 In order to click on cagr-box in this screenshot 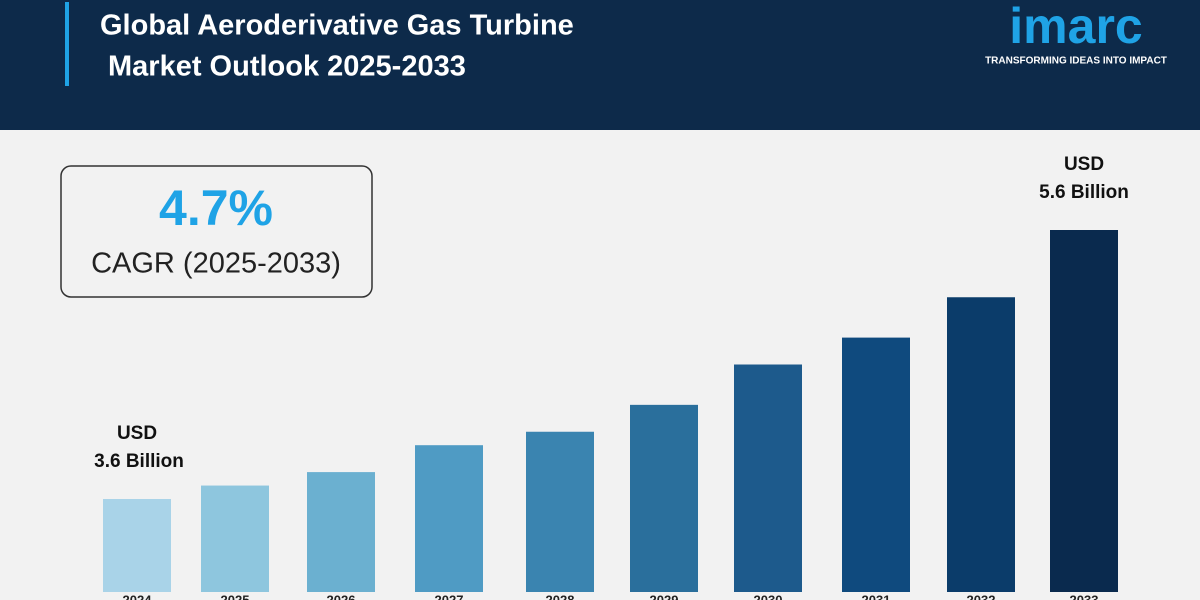, I will do `click(216, 231)`.